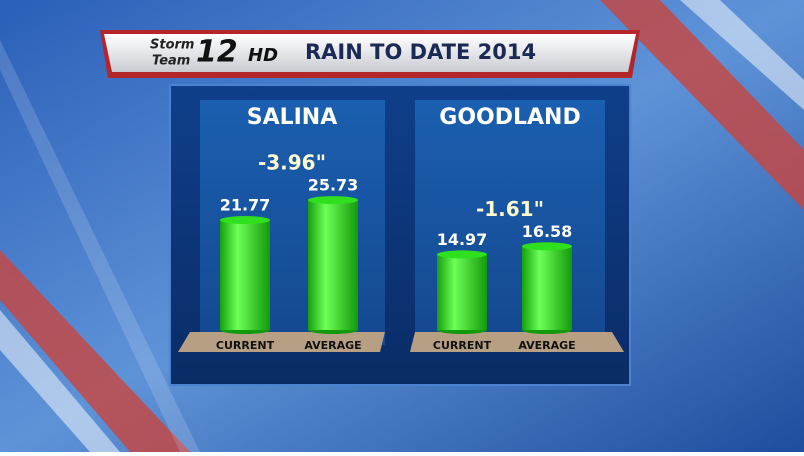 The image size is (804, 456). Describe the element at coordinates (292, 117) in the screenshot. I see `chart-title: SALINA` at that location.